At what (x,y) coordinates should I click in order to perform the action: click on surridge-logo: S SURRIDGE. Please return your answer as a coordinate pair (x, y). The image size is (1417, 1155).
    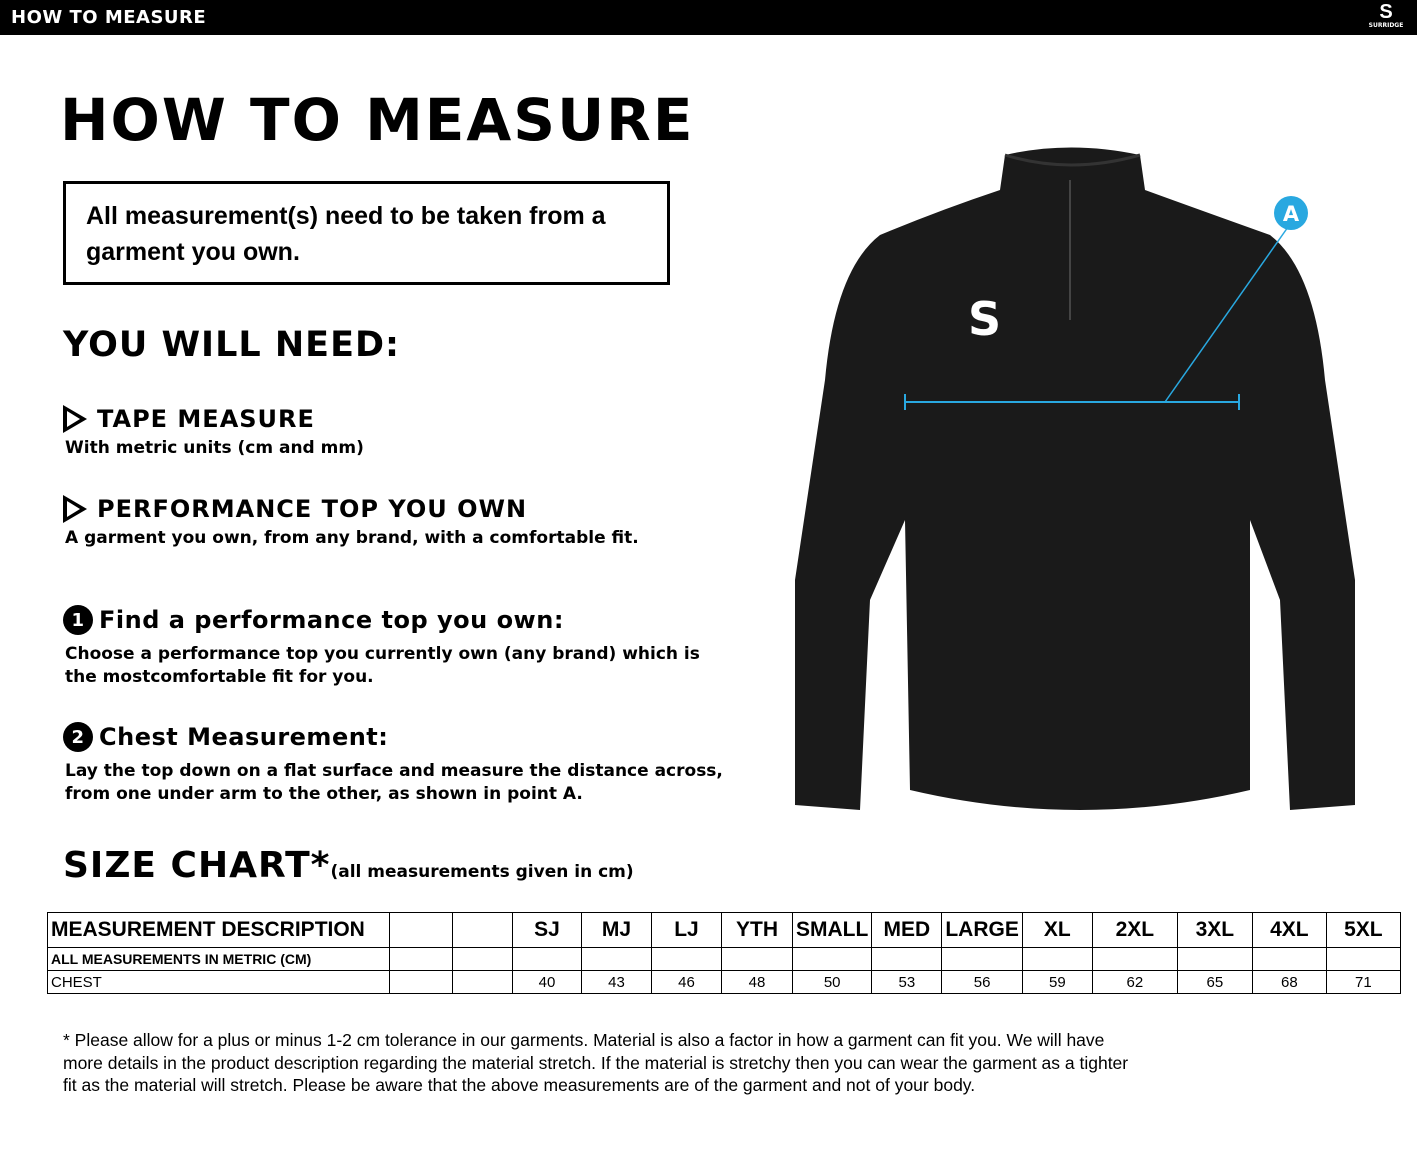
    Looking at the image, I should click on (1386, 15).